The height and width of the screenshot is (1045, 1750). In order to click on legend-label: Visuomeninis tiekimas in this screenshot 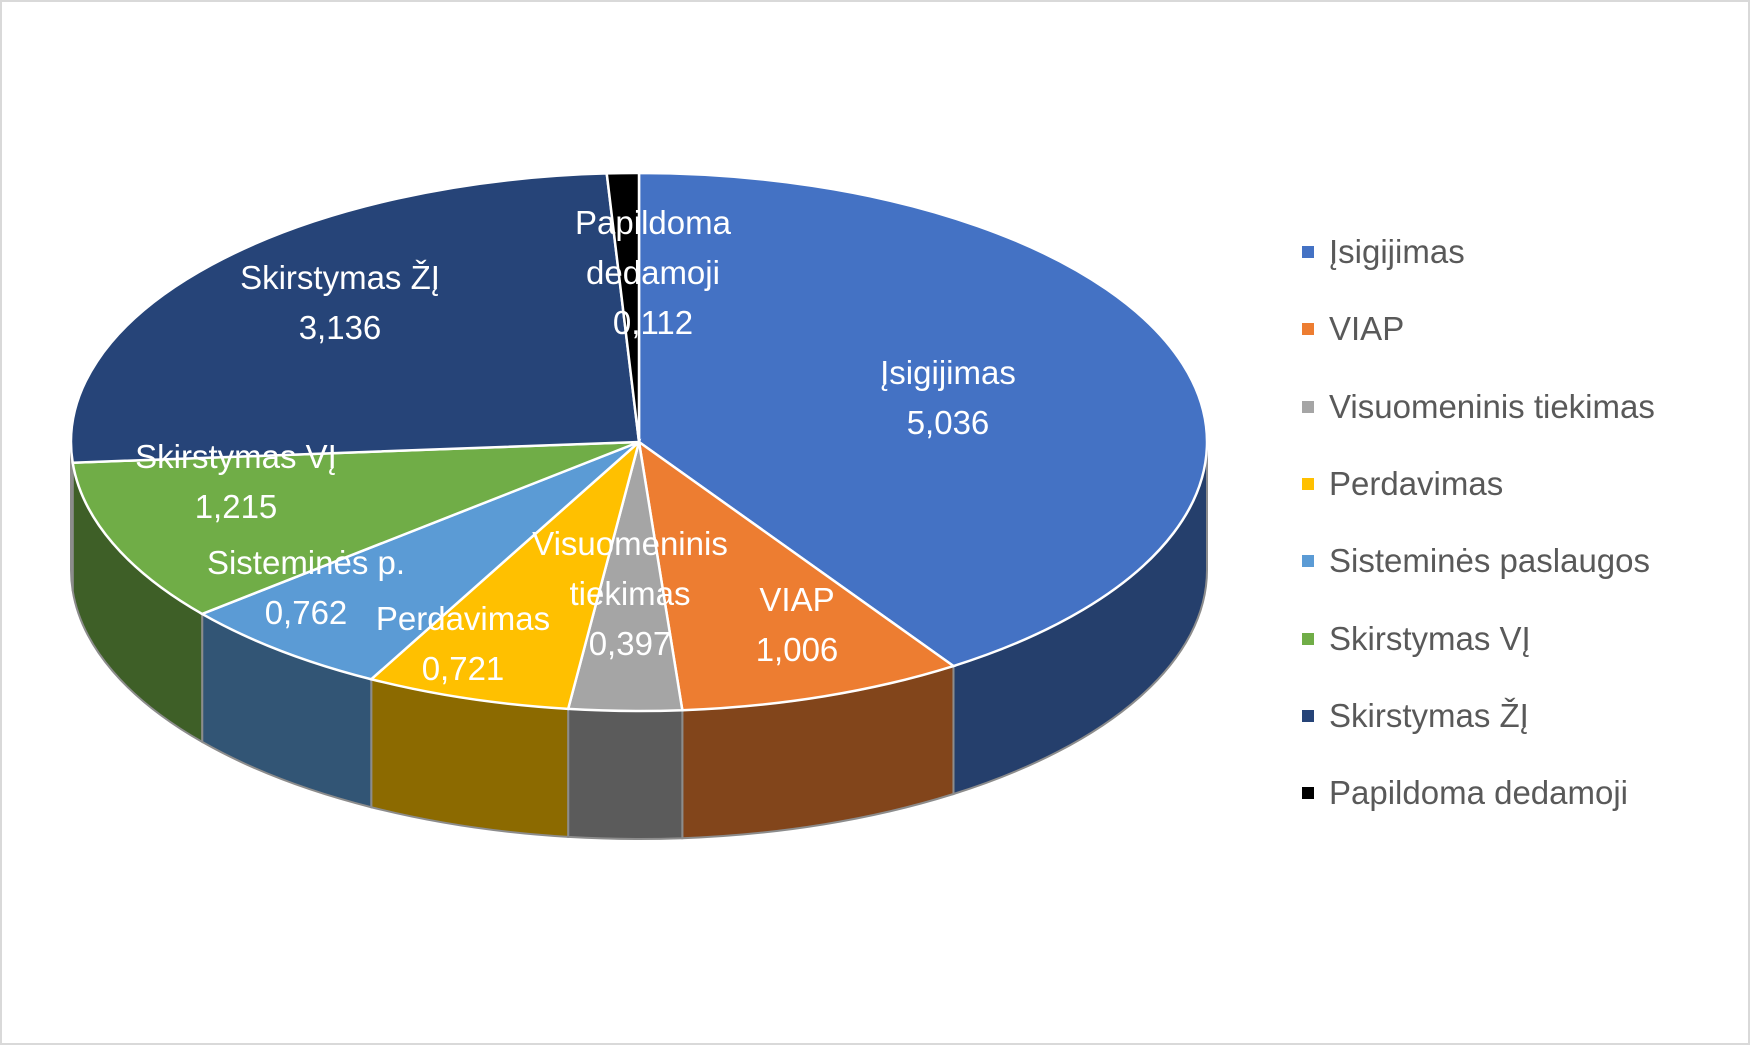, I will do `click(1492, 406)`.